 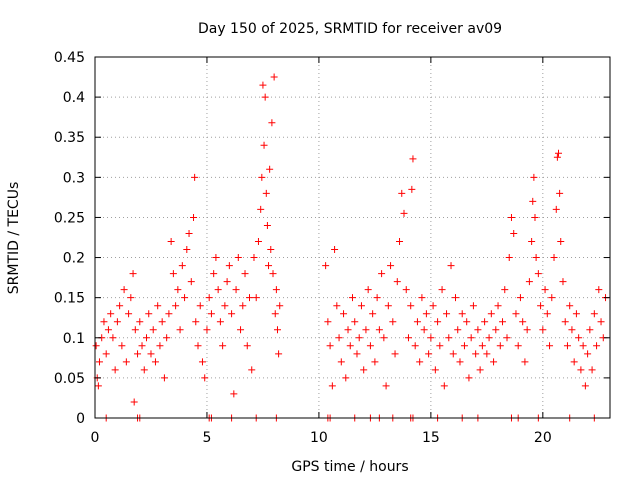 What do you see at coordinates (74, 178) in the screenshot?
I see `y-tick-label: 0.3` at bounding box center [74, 178].